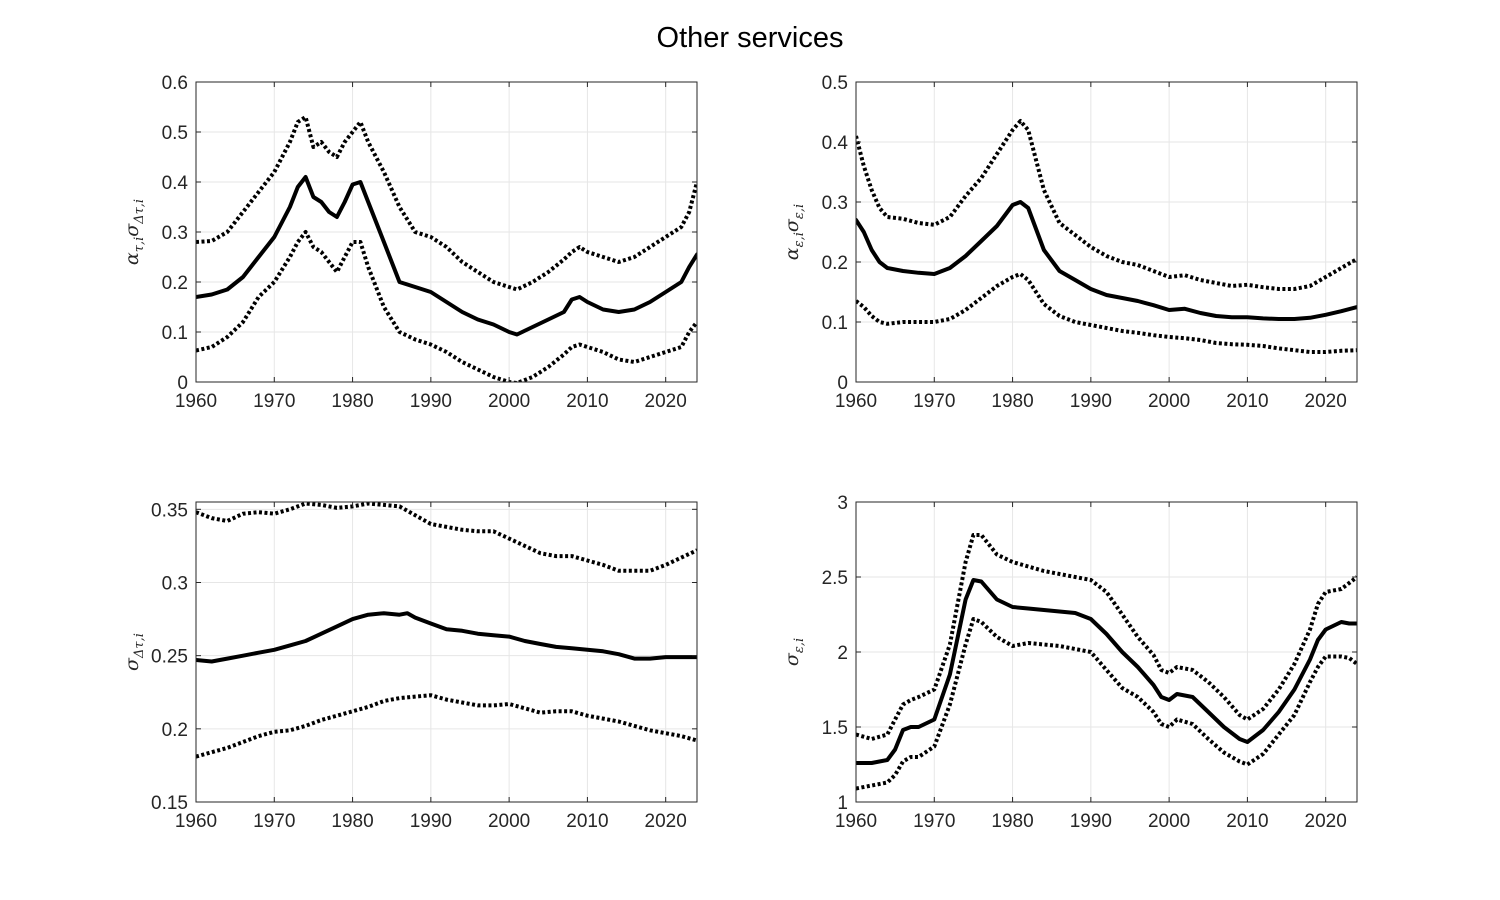 This screenshot has height=900, width=1500. Describe the element at coordinates (835, 578) in the screenshot. I see `y-tick-label: 2.5` at that location.